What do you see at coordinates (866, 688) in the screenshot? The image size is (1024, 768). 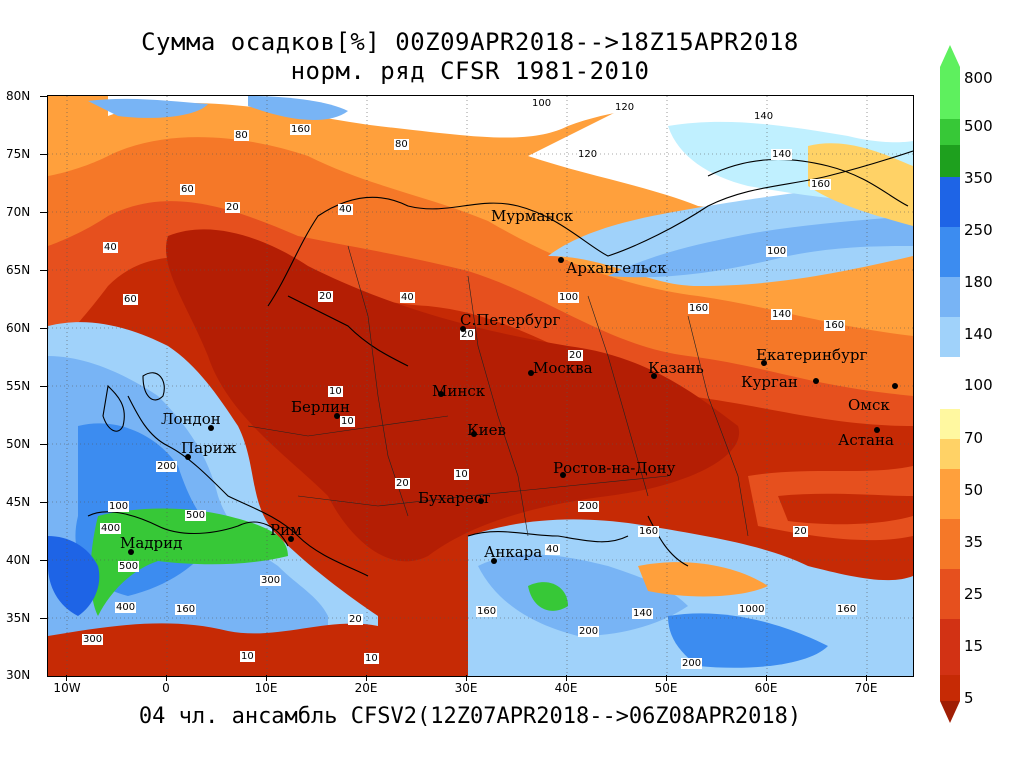 I see `lon-label: 70E` at bounding box center [866, 688].